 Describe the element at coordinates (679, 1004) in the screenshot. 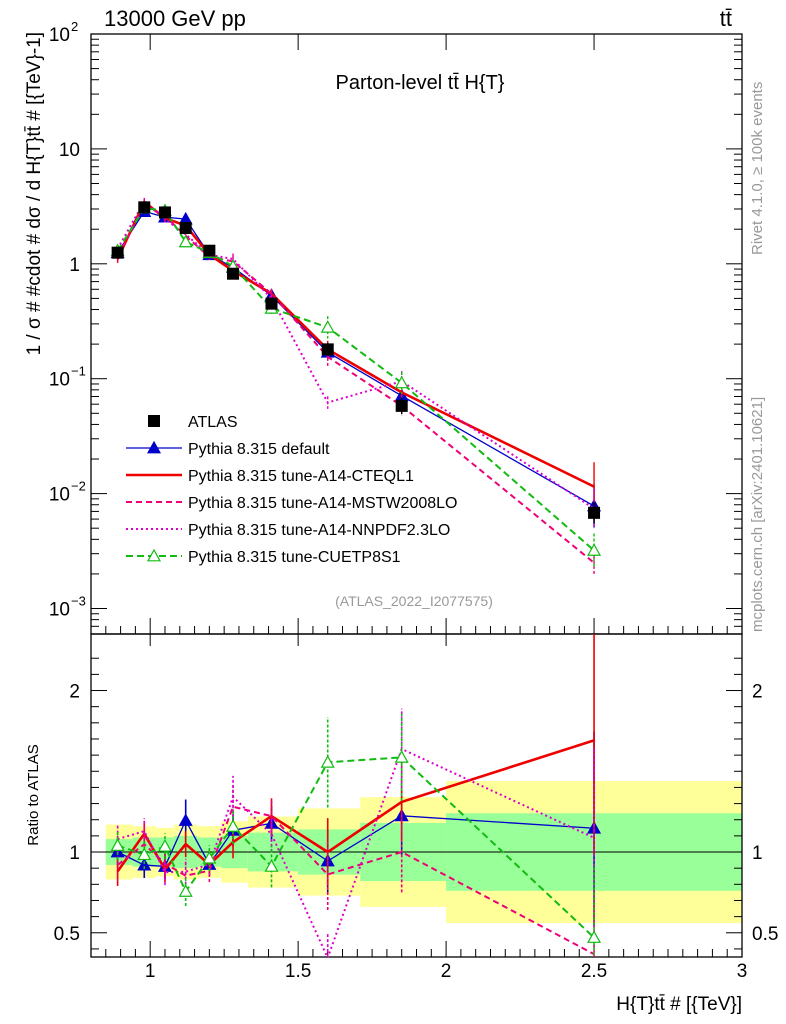

I see `x-axis-label: H{T}tt̄ # [{TeV}]` at that location.